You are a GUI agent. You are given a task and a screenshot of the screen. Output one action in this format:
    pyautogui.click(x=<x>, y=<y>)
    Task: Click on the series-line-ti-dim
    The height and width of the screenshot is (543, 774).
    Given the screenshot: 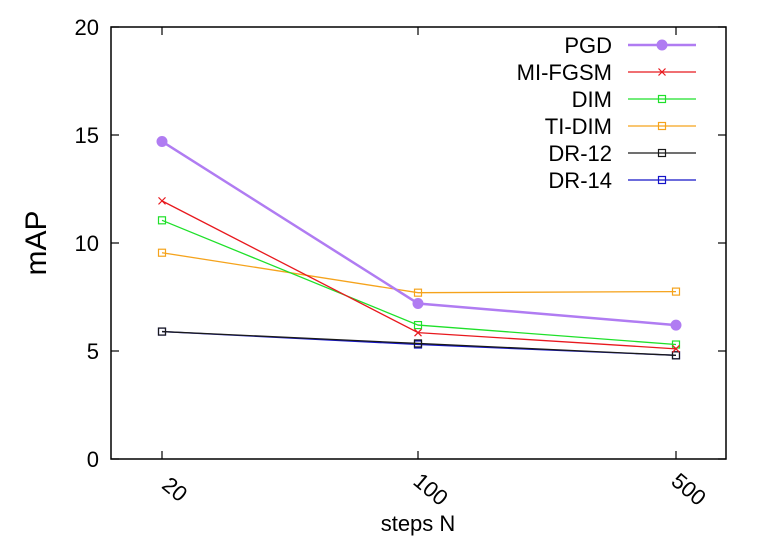 What is the action you would take?
    pyautogui.click(x=419, y=273)
    